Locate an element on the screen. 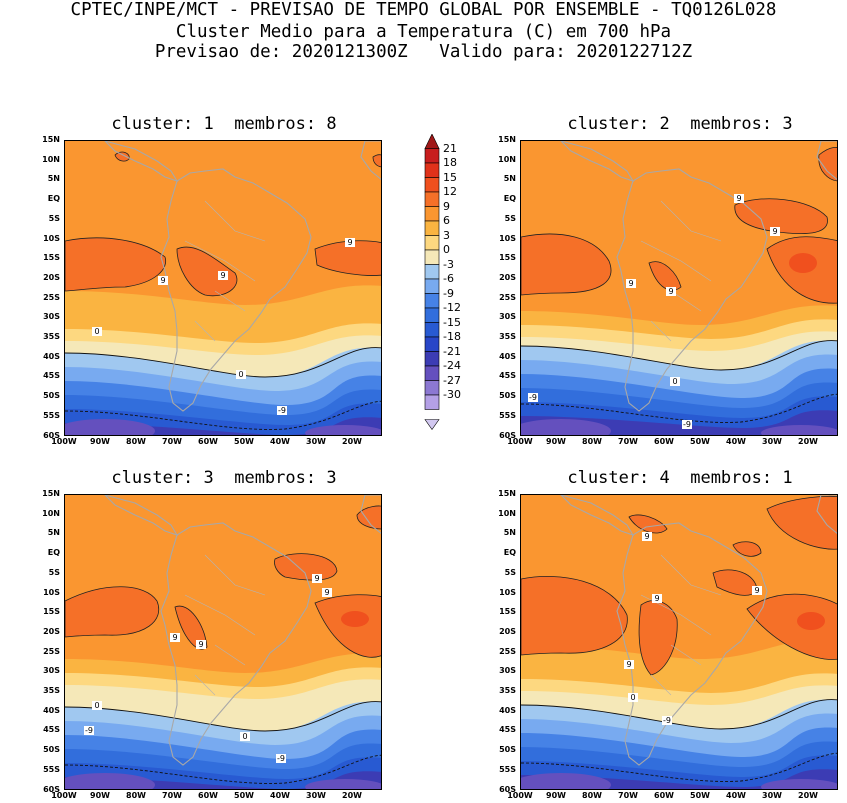 This screenshot has height=803, width=847. colorbar-label: -24 is located at coordinates (452, 365).